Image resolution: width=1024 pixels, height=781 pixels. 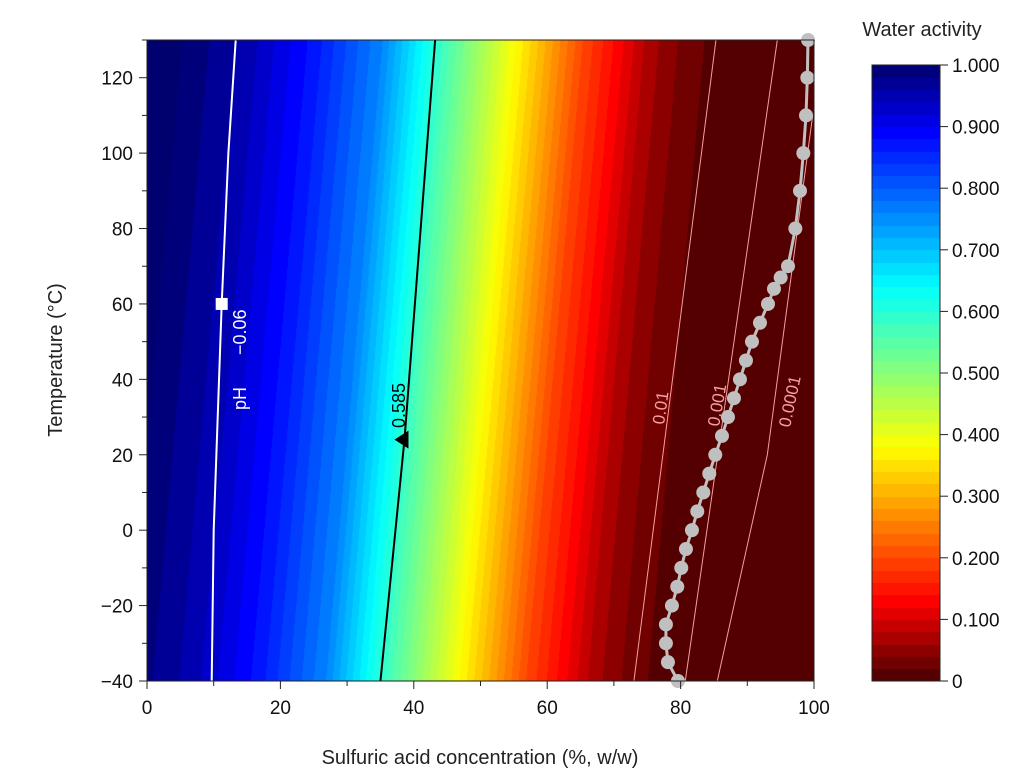 What do you see at coordinates (976, 436) in the screenshot?
I see `colorbar-tick-label: 0.400` at bounding box center [976, 436].